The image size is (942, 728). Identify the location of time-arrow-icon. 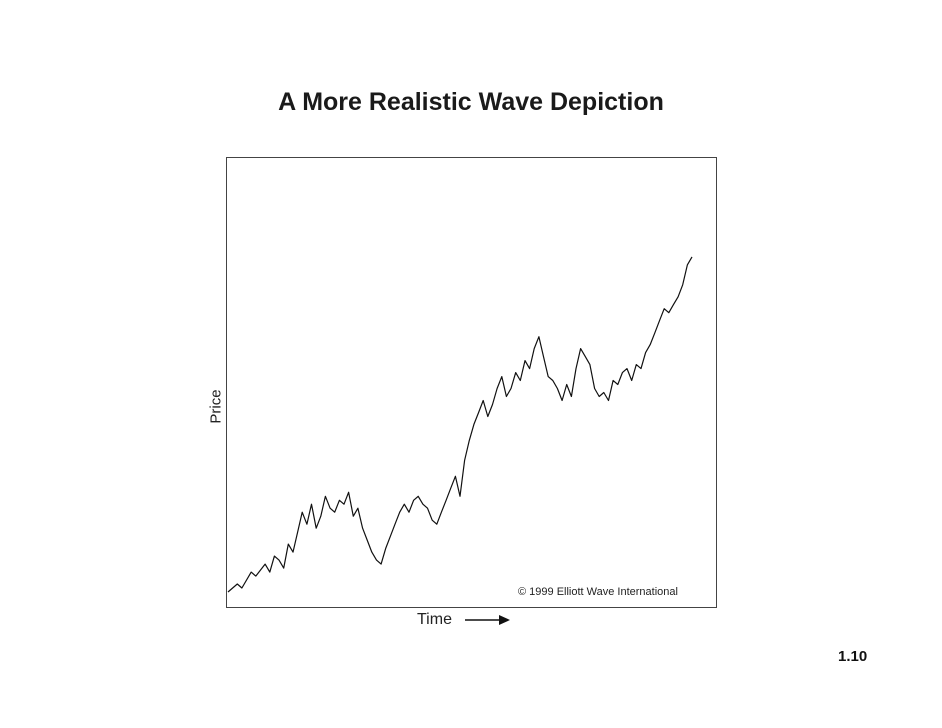
(487, 620).